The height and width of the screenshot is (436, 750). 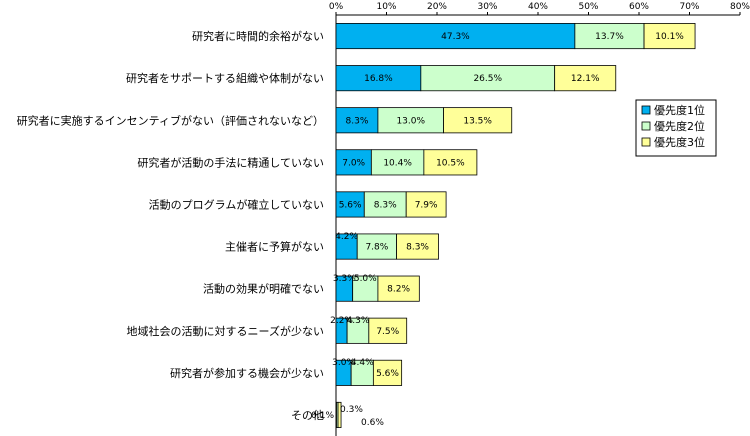 I want to click on x-axis-ticks: 0% 10% 20% 30% 40% 50% 60% 70% 80%, so click(x=539, y=8).